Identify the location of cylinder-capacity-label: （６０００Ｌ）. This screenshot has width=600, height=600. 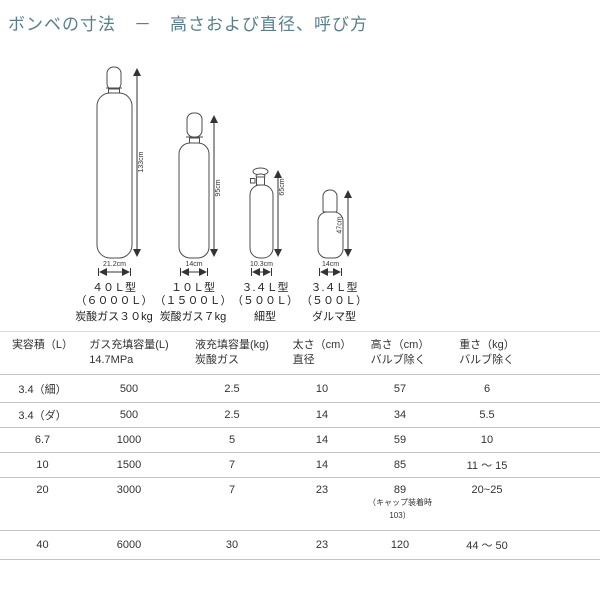
(114, 301).